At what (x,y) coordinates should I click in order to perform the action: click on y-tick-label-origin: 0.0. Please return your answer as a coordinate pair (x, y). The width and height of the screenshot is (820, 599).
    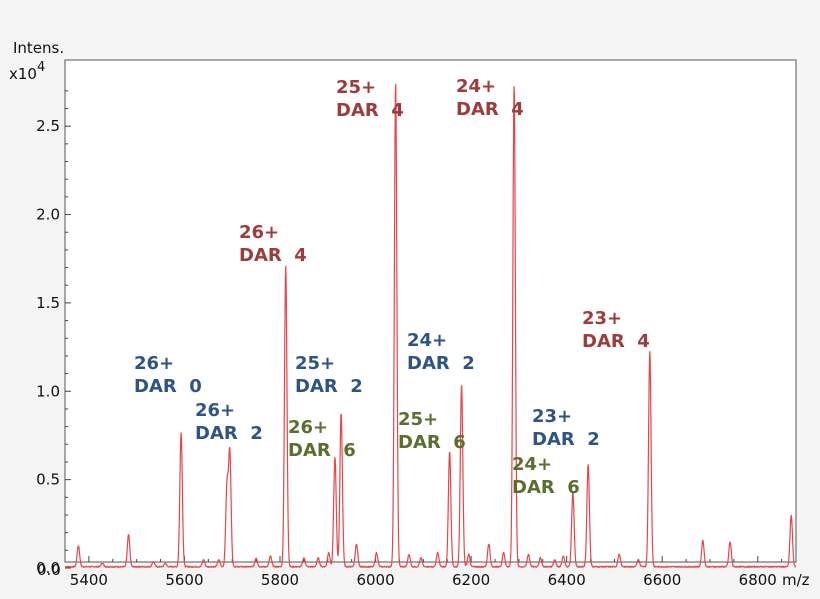
    Looking at the image, I should click on (49, 570).